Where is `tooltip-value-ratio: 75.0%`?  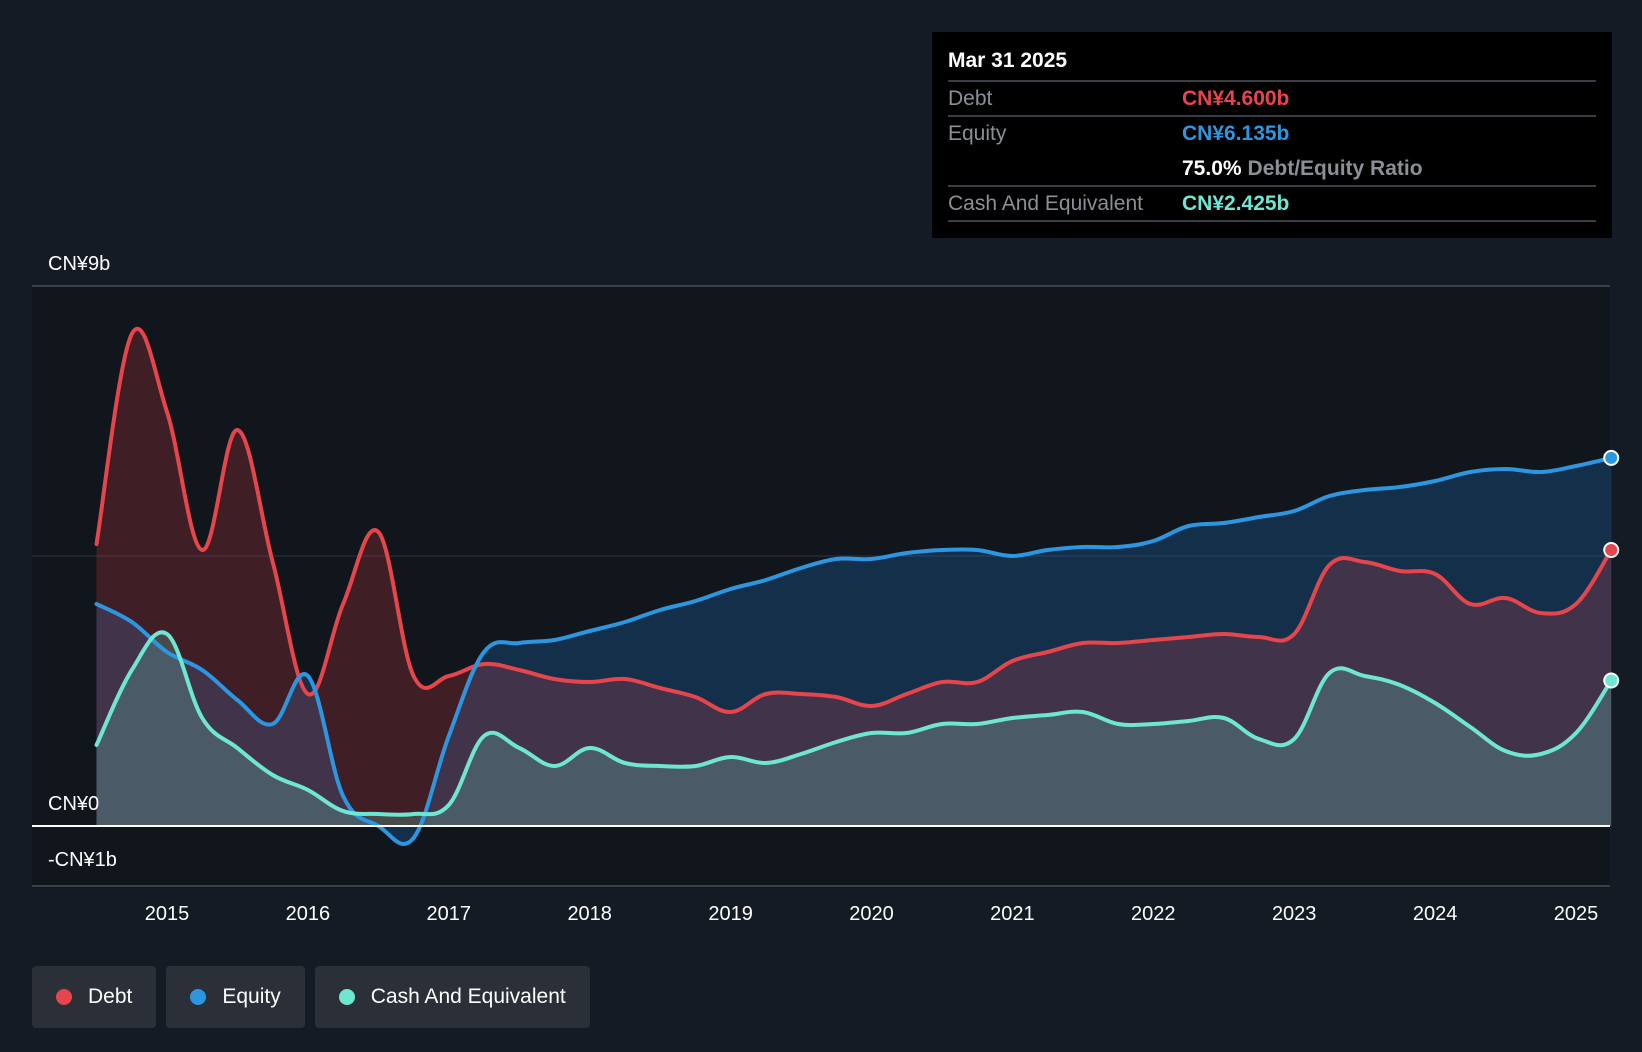
tooltip-value-ratio: 75.0% is located at coordinates (1212, 168).